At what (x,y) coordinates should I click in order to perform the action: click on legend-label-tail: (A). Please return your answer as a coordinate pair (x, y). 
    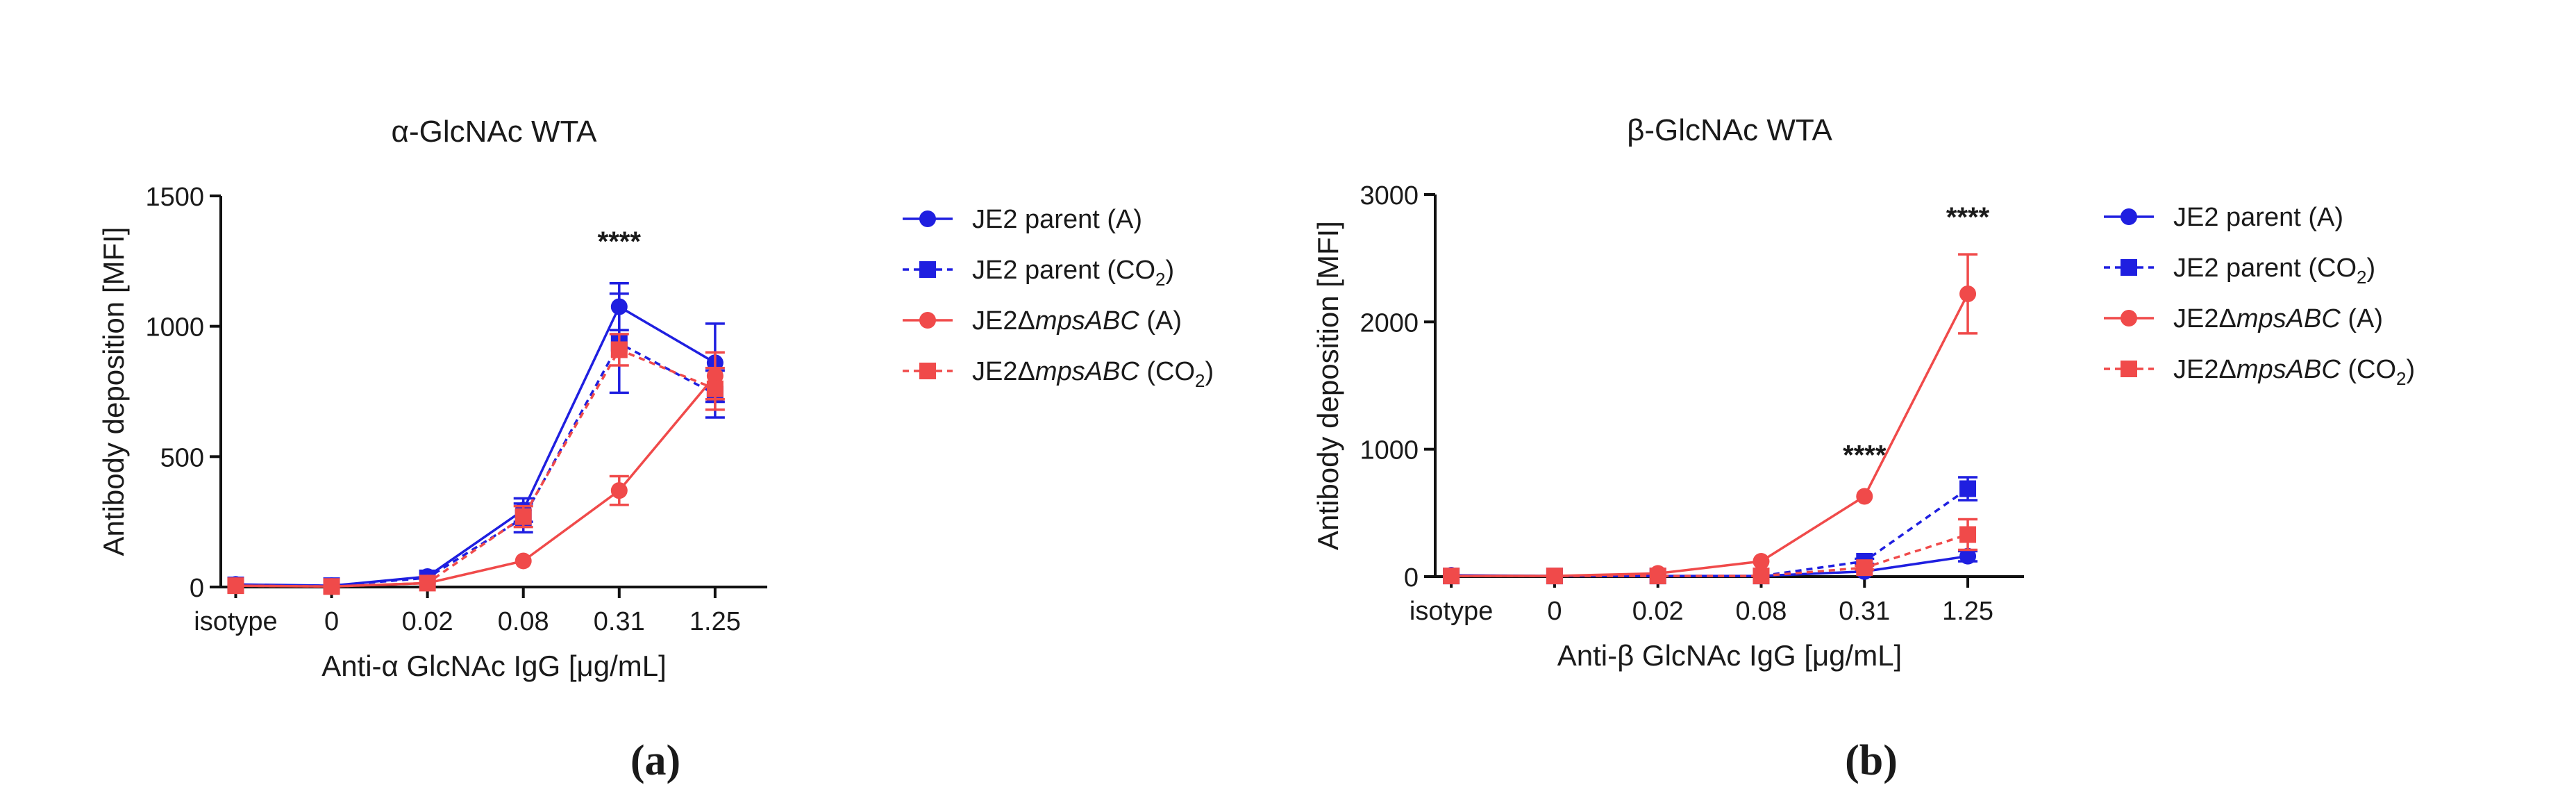
    Looking at the image, I should click on (2362, 318).